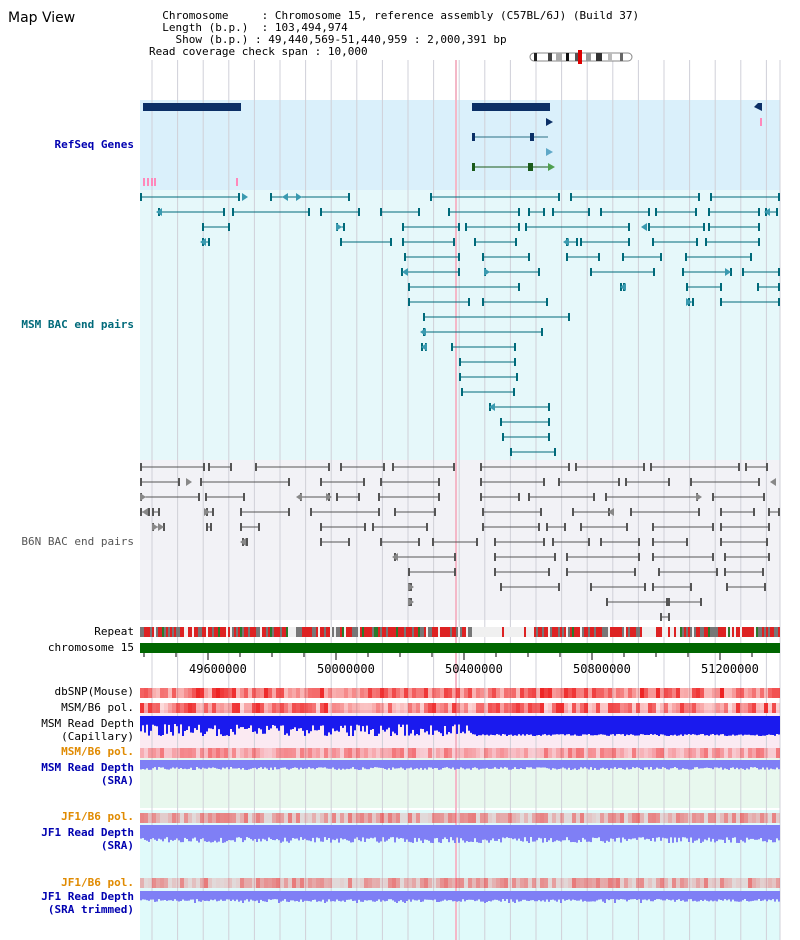 Image resolution: width=800 pixels, height=940 pixels. Describe the element at coordinates (87, 832) in the screenshot. I see `track-label-jf1-depth: JF1 Read Depth` at that location.